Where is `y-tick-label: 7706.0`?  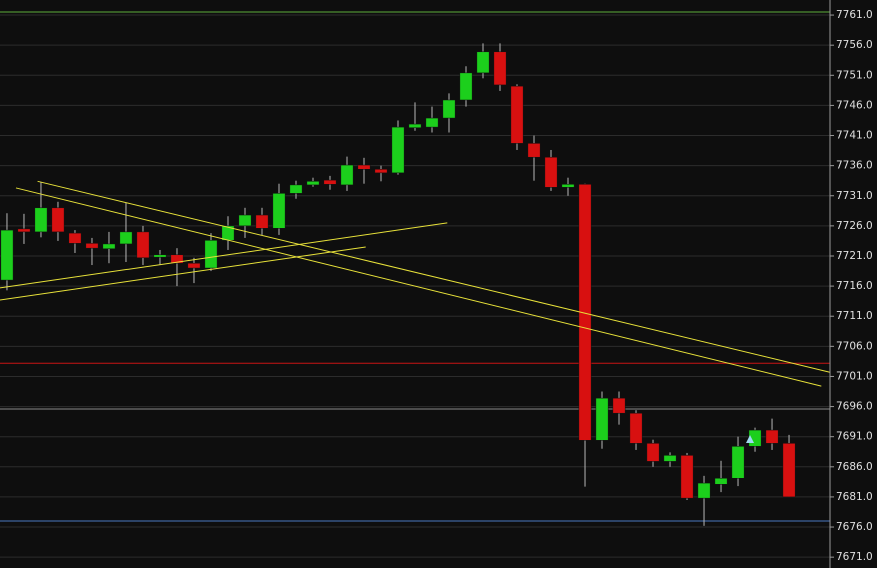
y-tick-label: 7706.0 is located at coordinates (854, 346).